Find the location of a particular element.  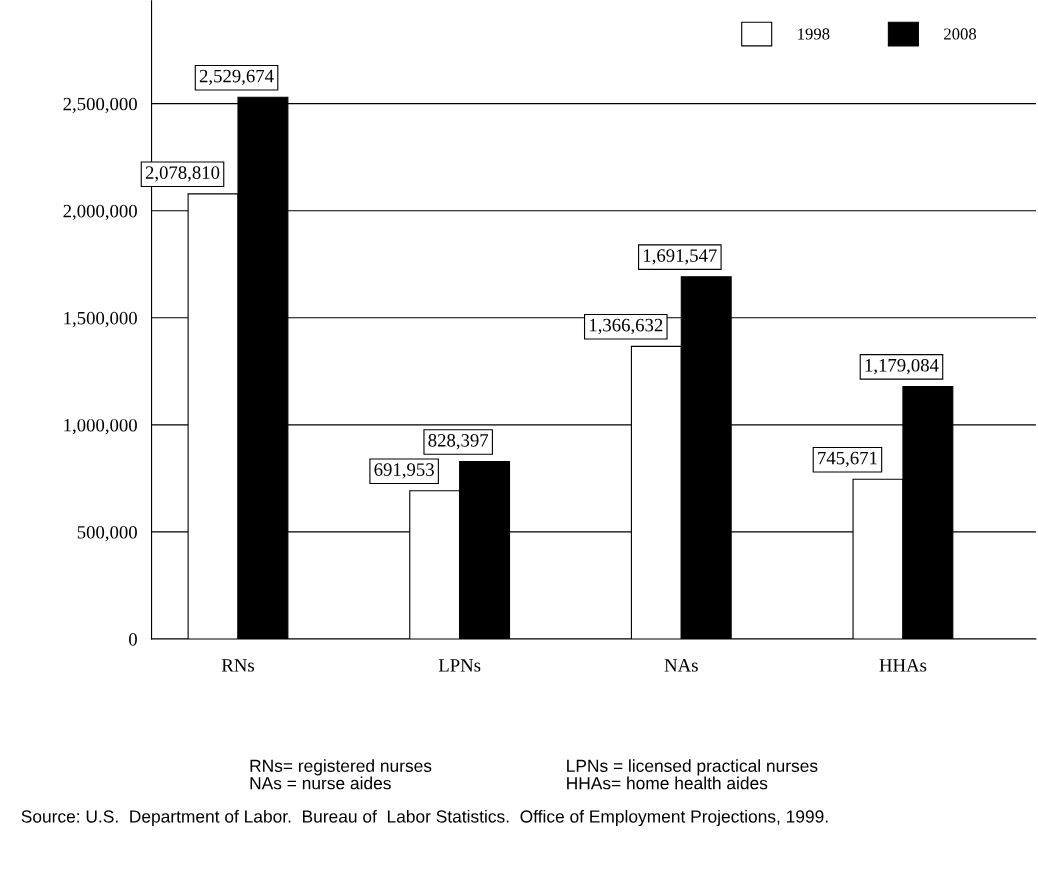

text: 828,397 is located at coordinates (458, 442).